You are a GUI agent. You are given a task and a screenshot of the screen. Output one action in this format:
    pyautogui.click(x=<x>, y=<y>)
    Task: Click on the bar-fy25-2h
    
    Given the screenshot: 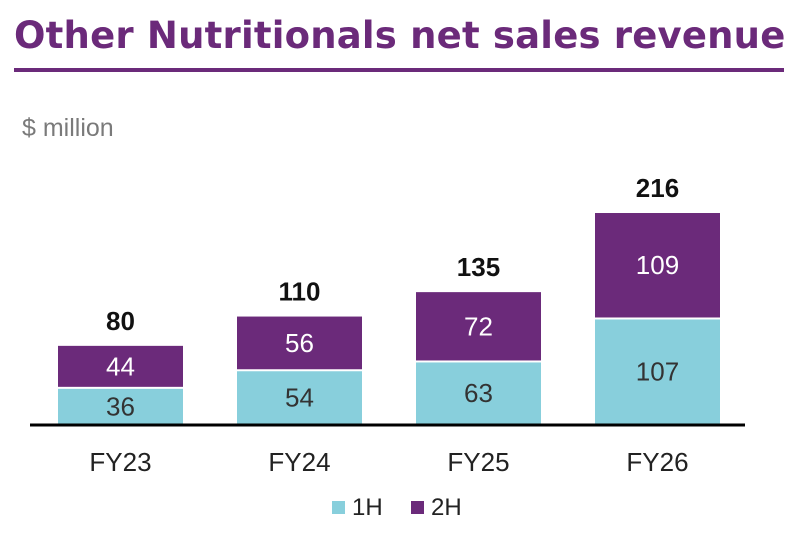 What is the action you would take?
    pyautogui.click(x=478, y=326)
    